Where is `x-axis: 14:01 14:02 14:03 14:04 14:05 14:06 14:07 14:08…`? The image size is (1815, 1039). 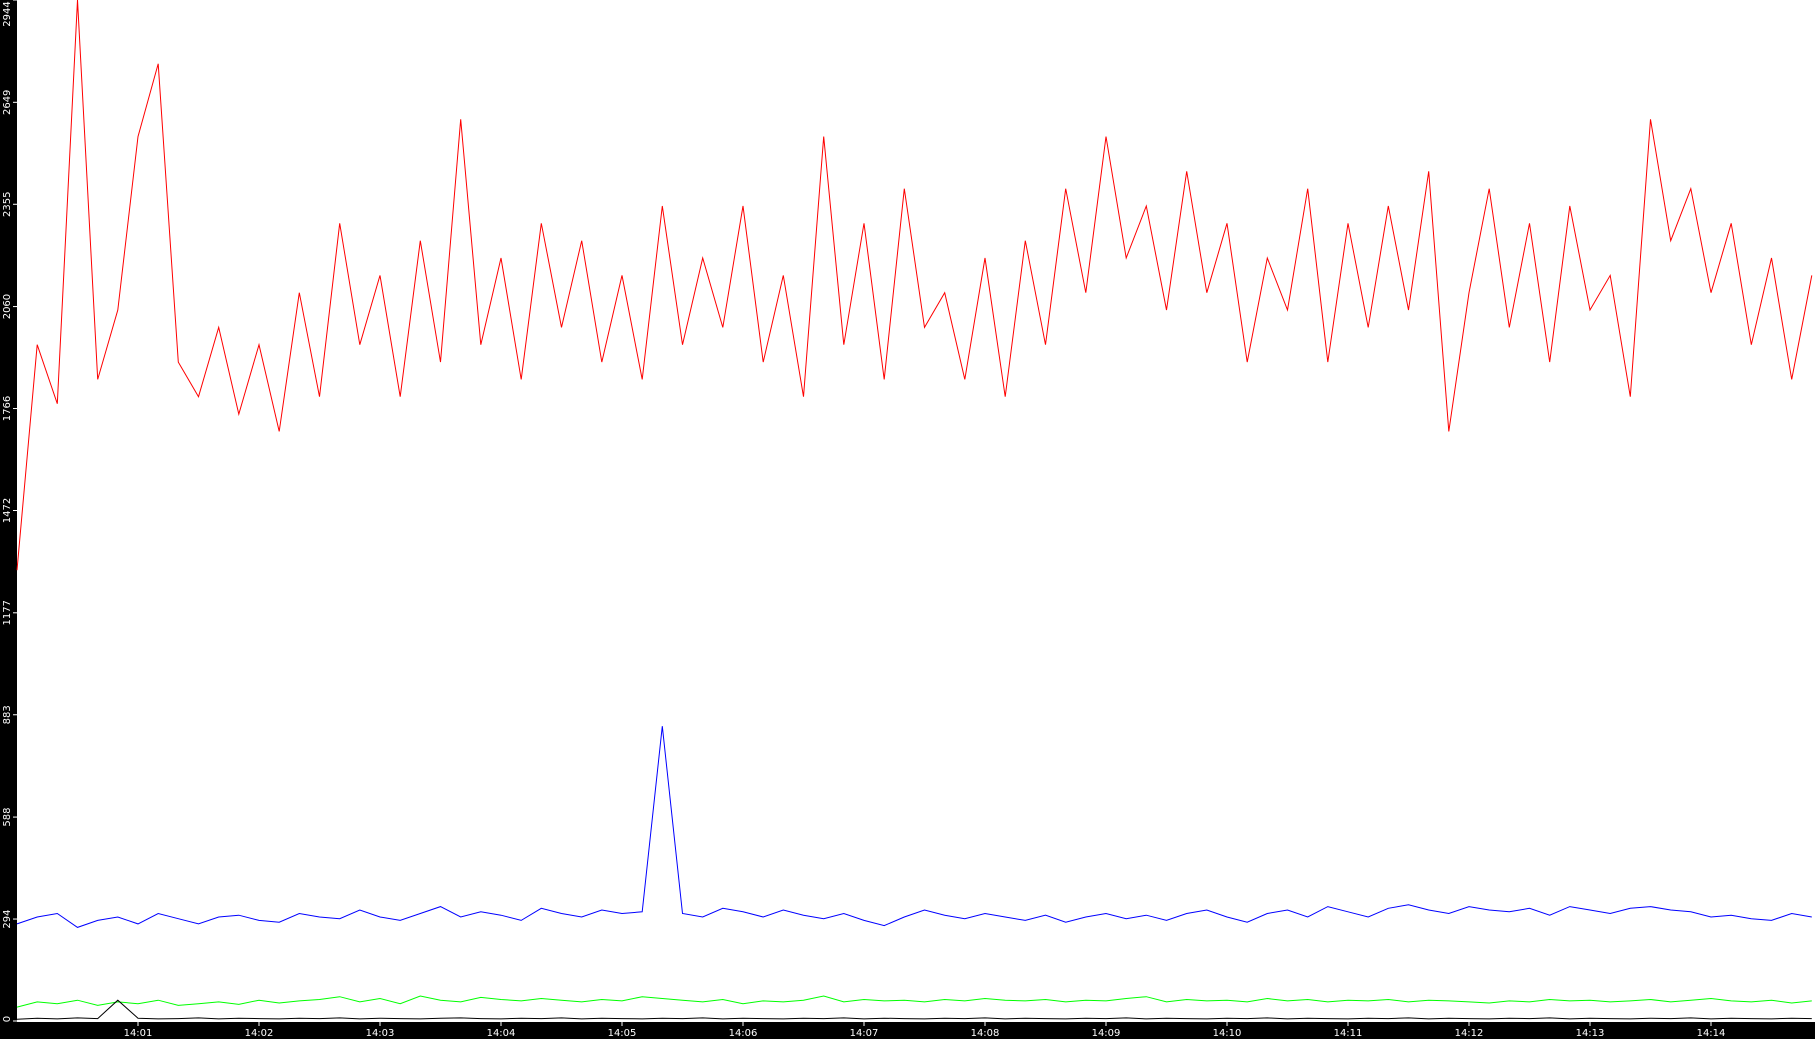
x-axis: 14:01 14:02 14:03 14:04 14:05 14:06 14:07 14:08… is located at coordinates (916, 1030).